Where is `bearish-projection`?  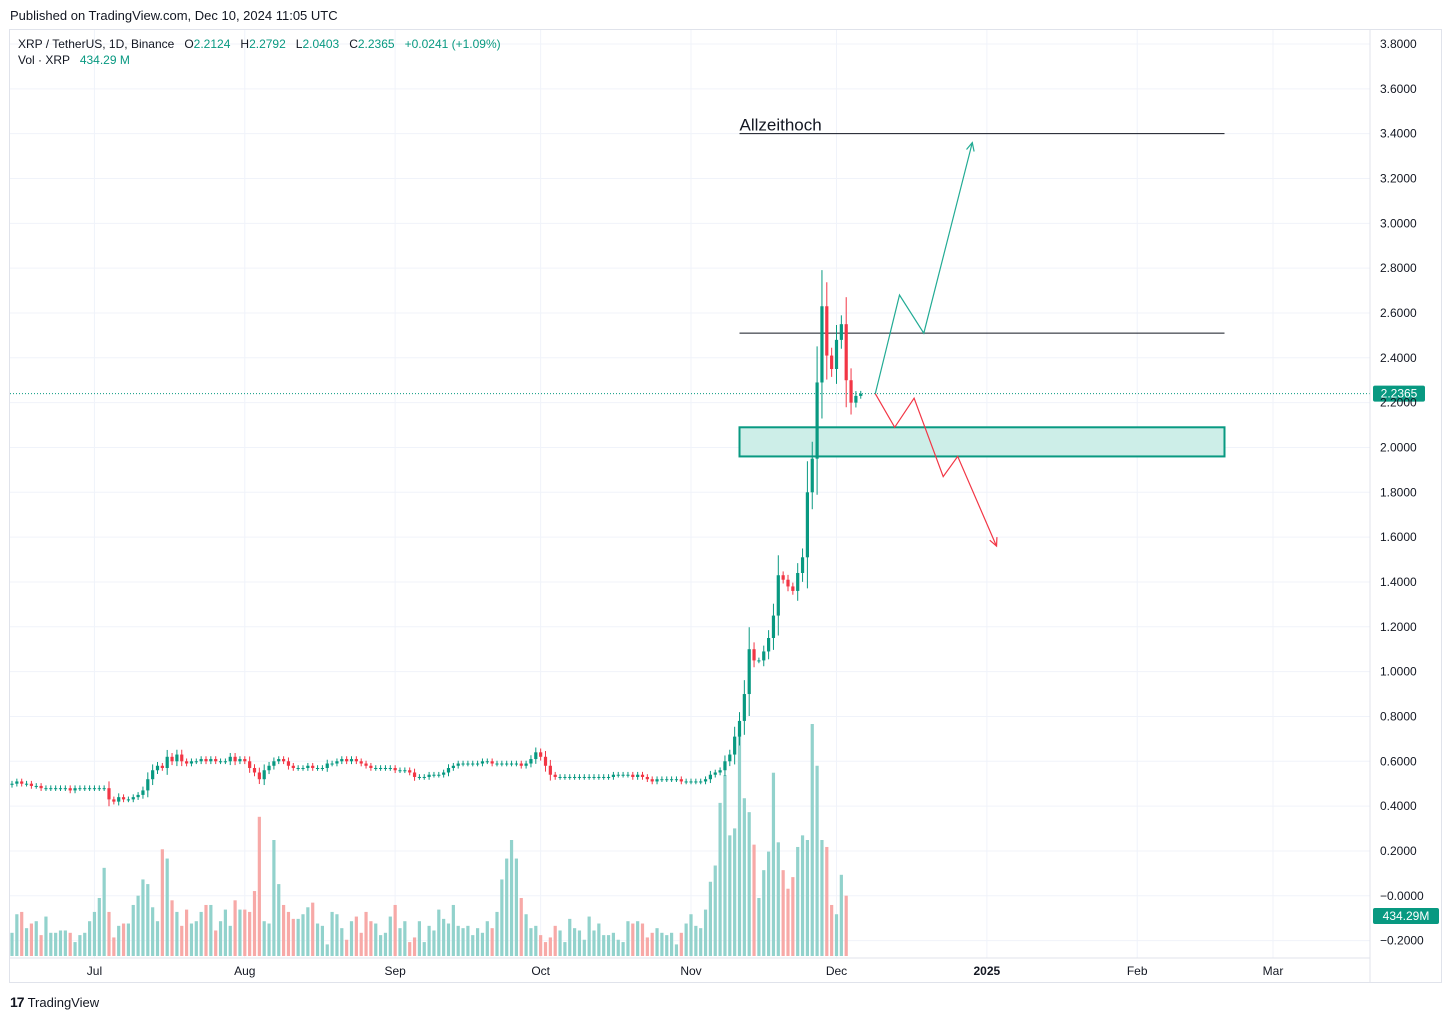
bearish-projection is located at coordinates (936, 470).